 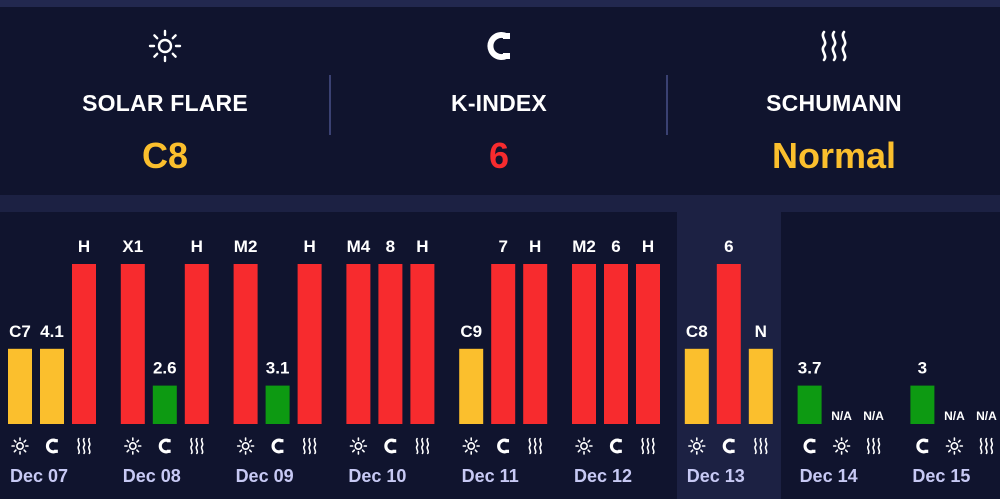 I want to click on bar-value-label: M2, so click(x=246, y=246).